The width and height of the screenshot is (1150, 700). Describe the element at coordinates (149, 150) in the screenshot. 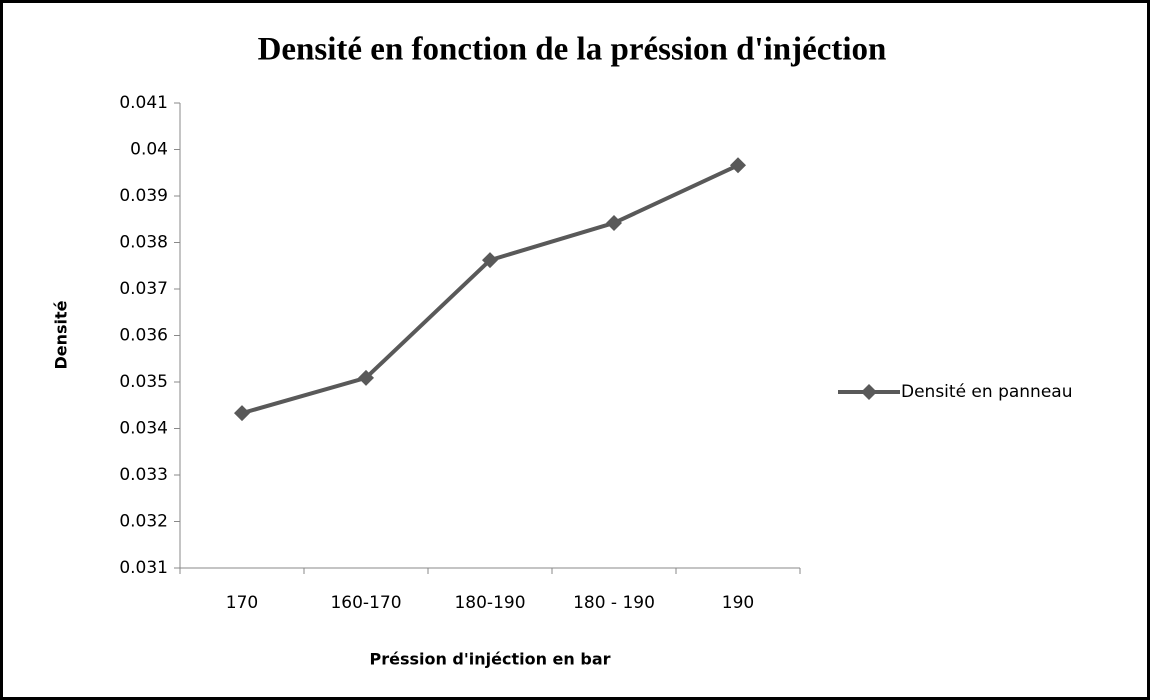

I see `y-tick-label: 0.04` at that location.